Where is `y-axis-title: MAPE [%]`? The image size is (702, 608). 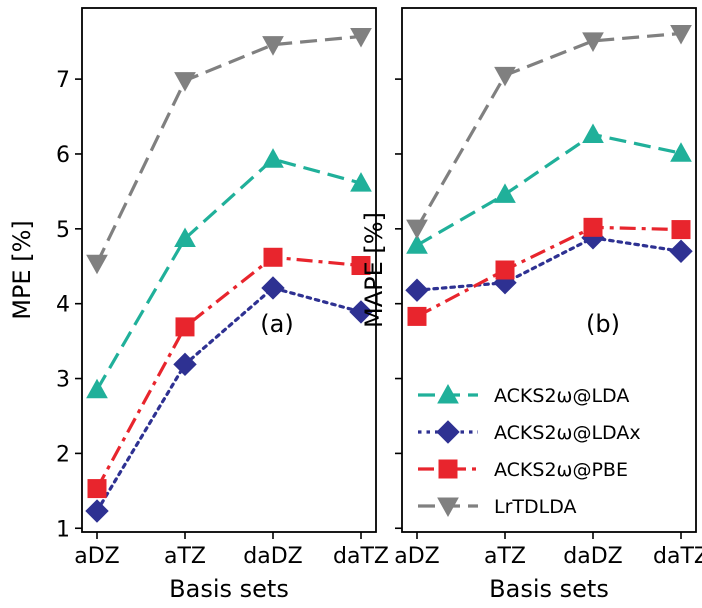
y-axis-title: MAPE [%] is located at coordinates (374, 270).